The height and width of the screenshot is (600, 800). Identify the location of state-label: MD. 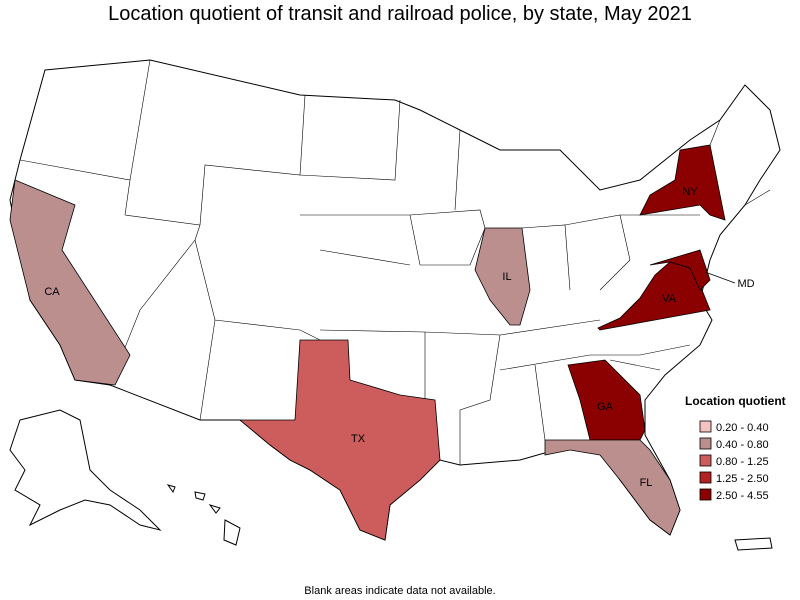
(745, 284).